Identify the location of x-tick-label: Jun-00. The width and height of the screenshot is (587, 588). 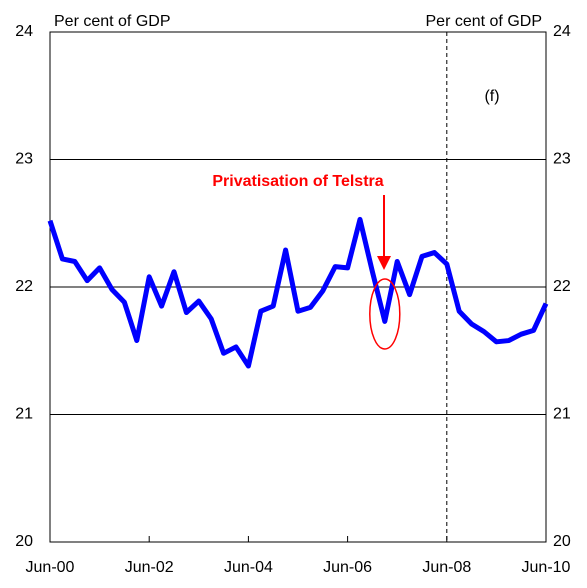
(50, 567).